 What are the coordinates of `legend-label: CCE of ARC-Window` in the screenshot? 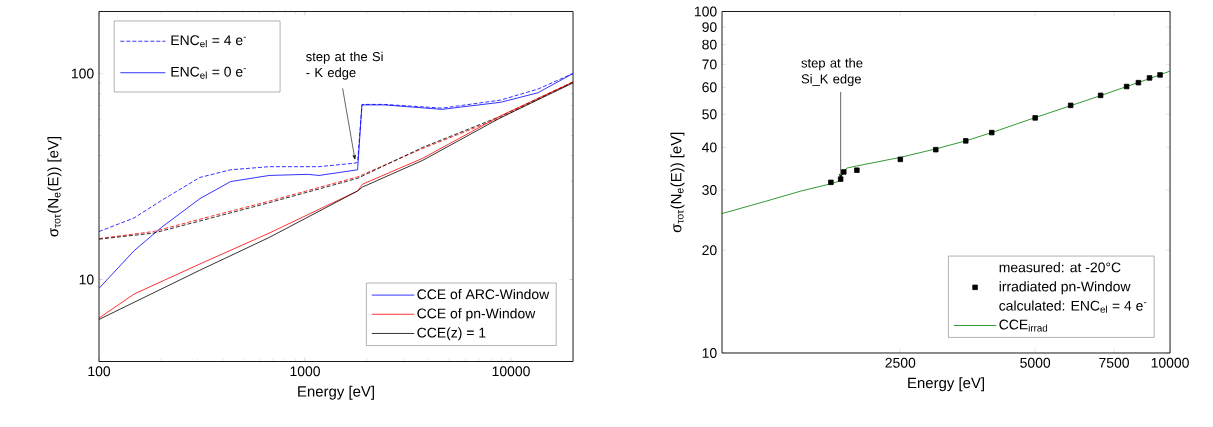 It's located at (483, 294).